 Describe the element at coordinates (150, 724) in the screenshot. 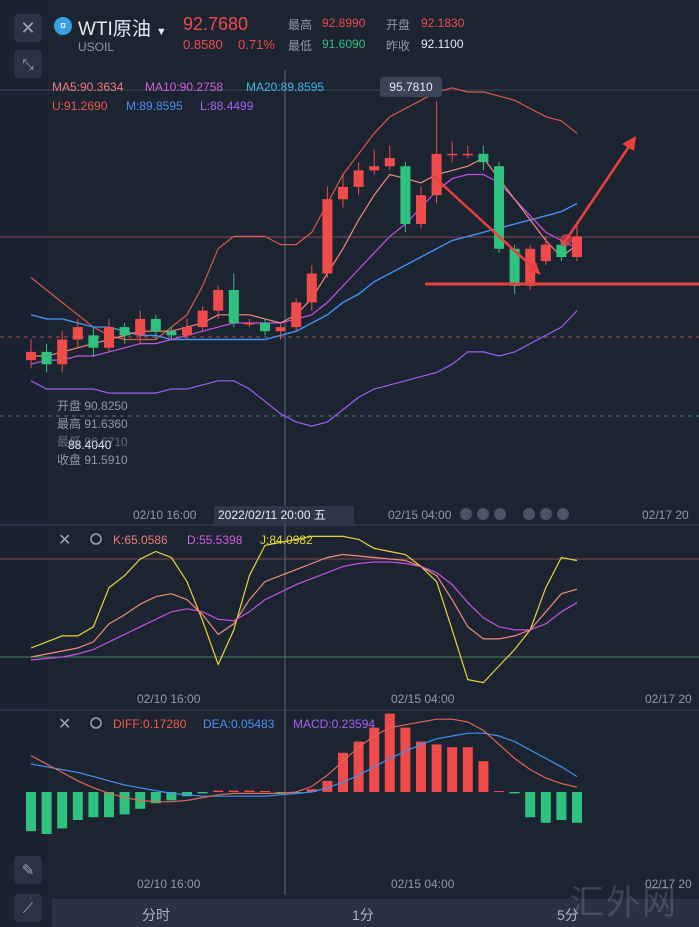

I see `macd-diff-legend: DIFF:0.17280` at that location.